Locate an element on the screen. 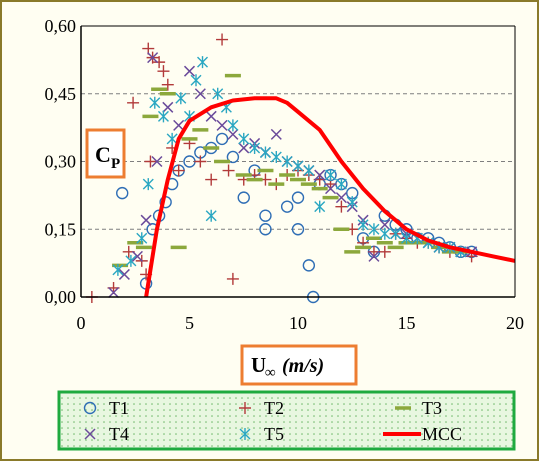 This screenshot has height=461, width=539. x-axis-label-unit: (m/s) is located at coordinates (303, 366).